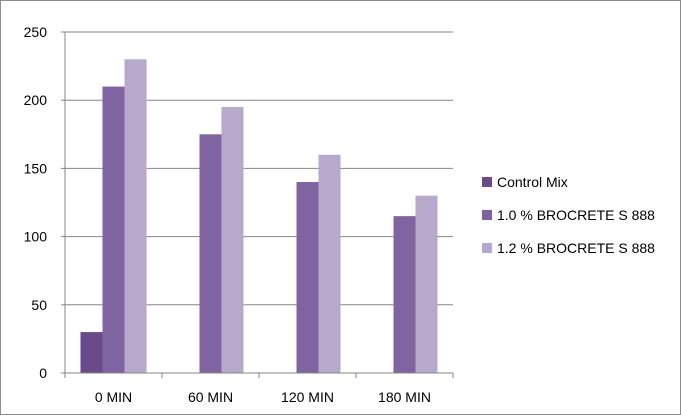 The height and width of the screenshot is (415, 681). I want to click on x-tick-label: 120 MIN, so click(307, 397).